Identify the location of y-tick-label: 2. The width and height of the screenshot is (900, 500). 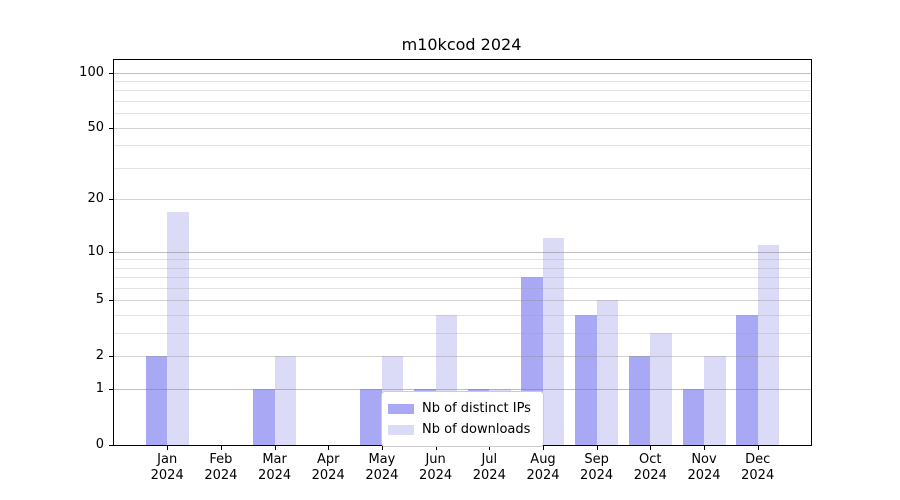
(99, 356).